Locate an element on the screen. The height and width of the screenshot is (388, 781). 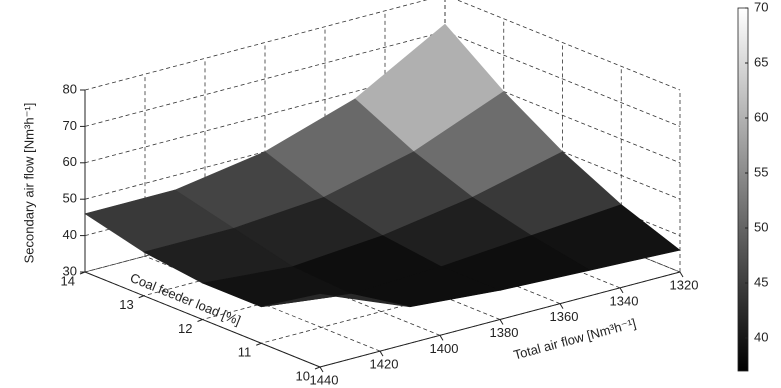
y-tick-label: 12 is located at coordinates (185, 328).